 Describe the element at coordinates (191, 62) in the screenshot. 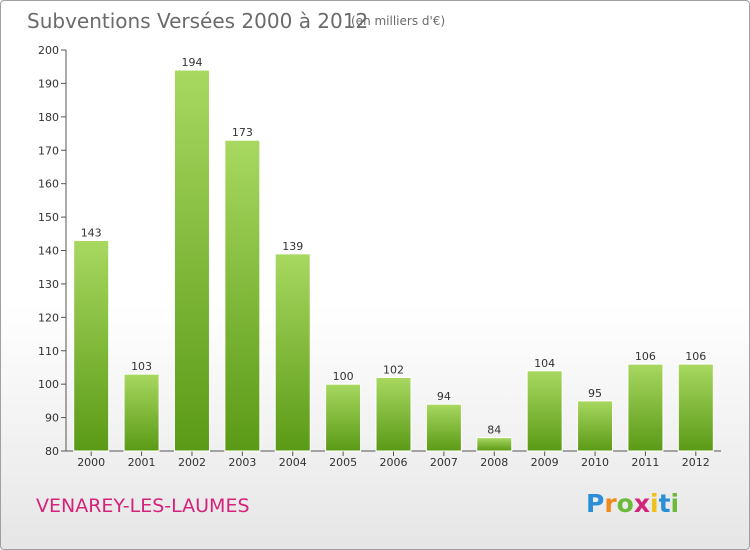

I see `data-label: 194` at that location.